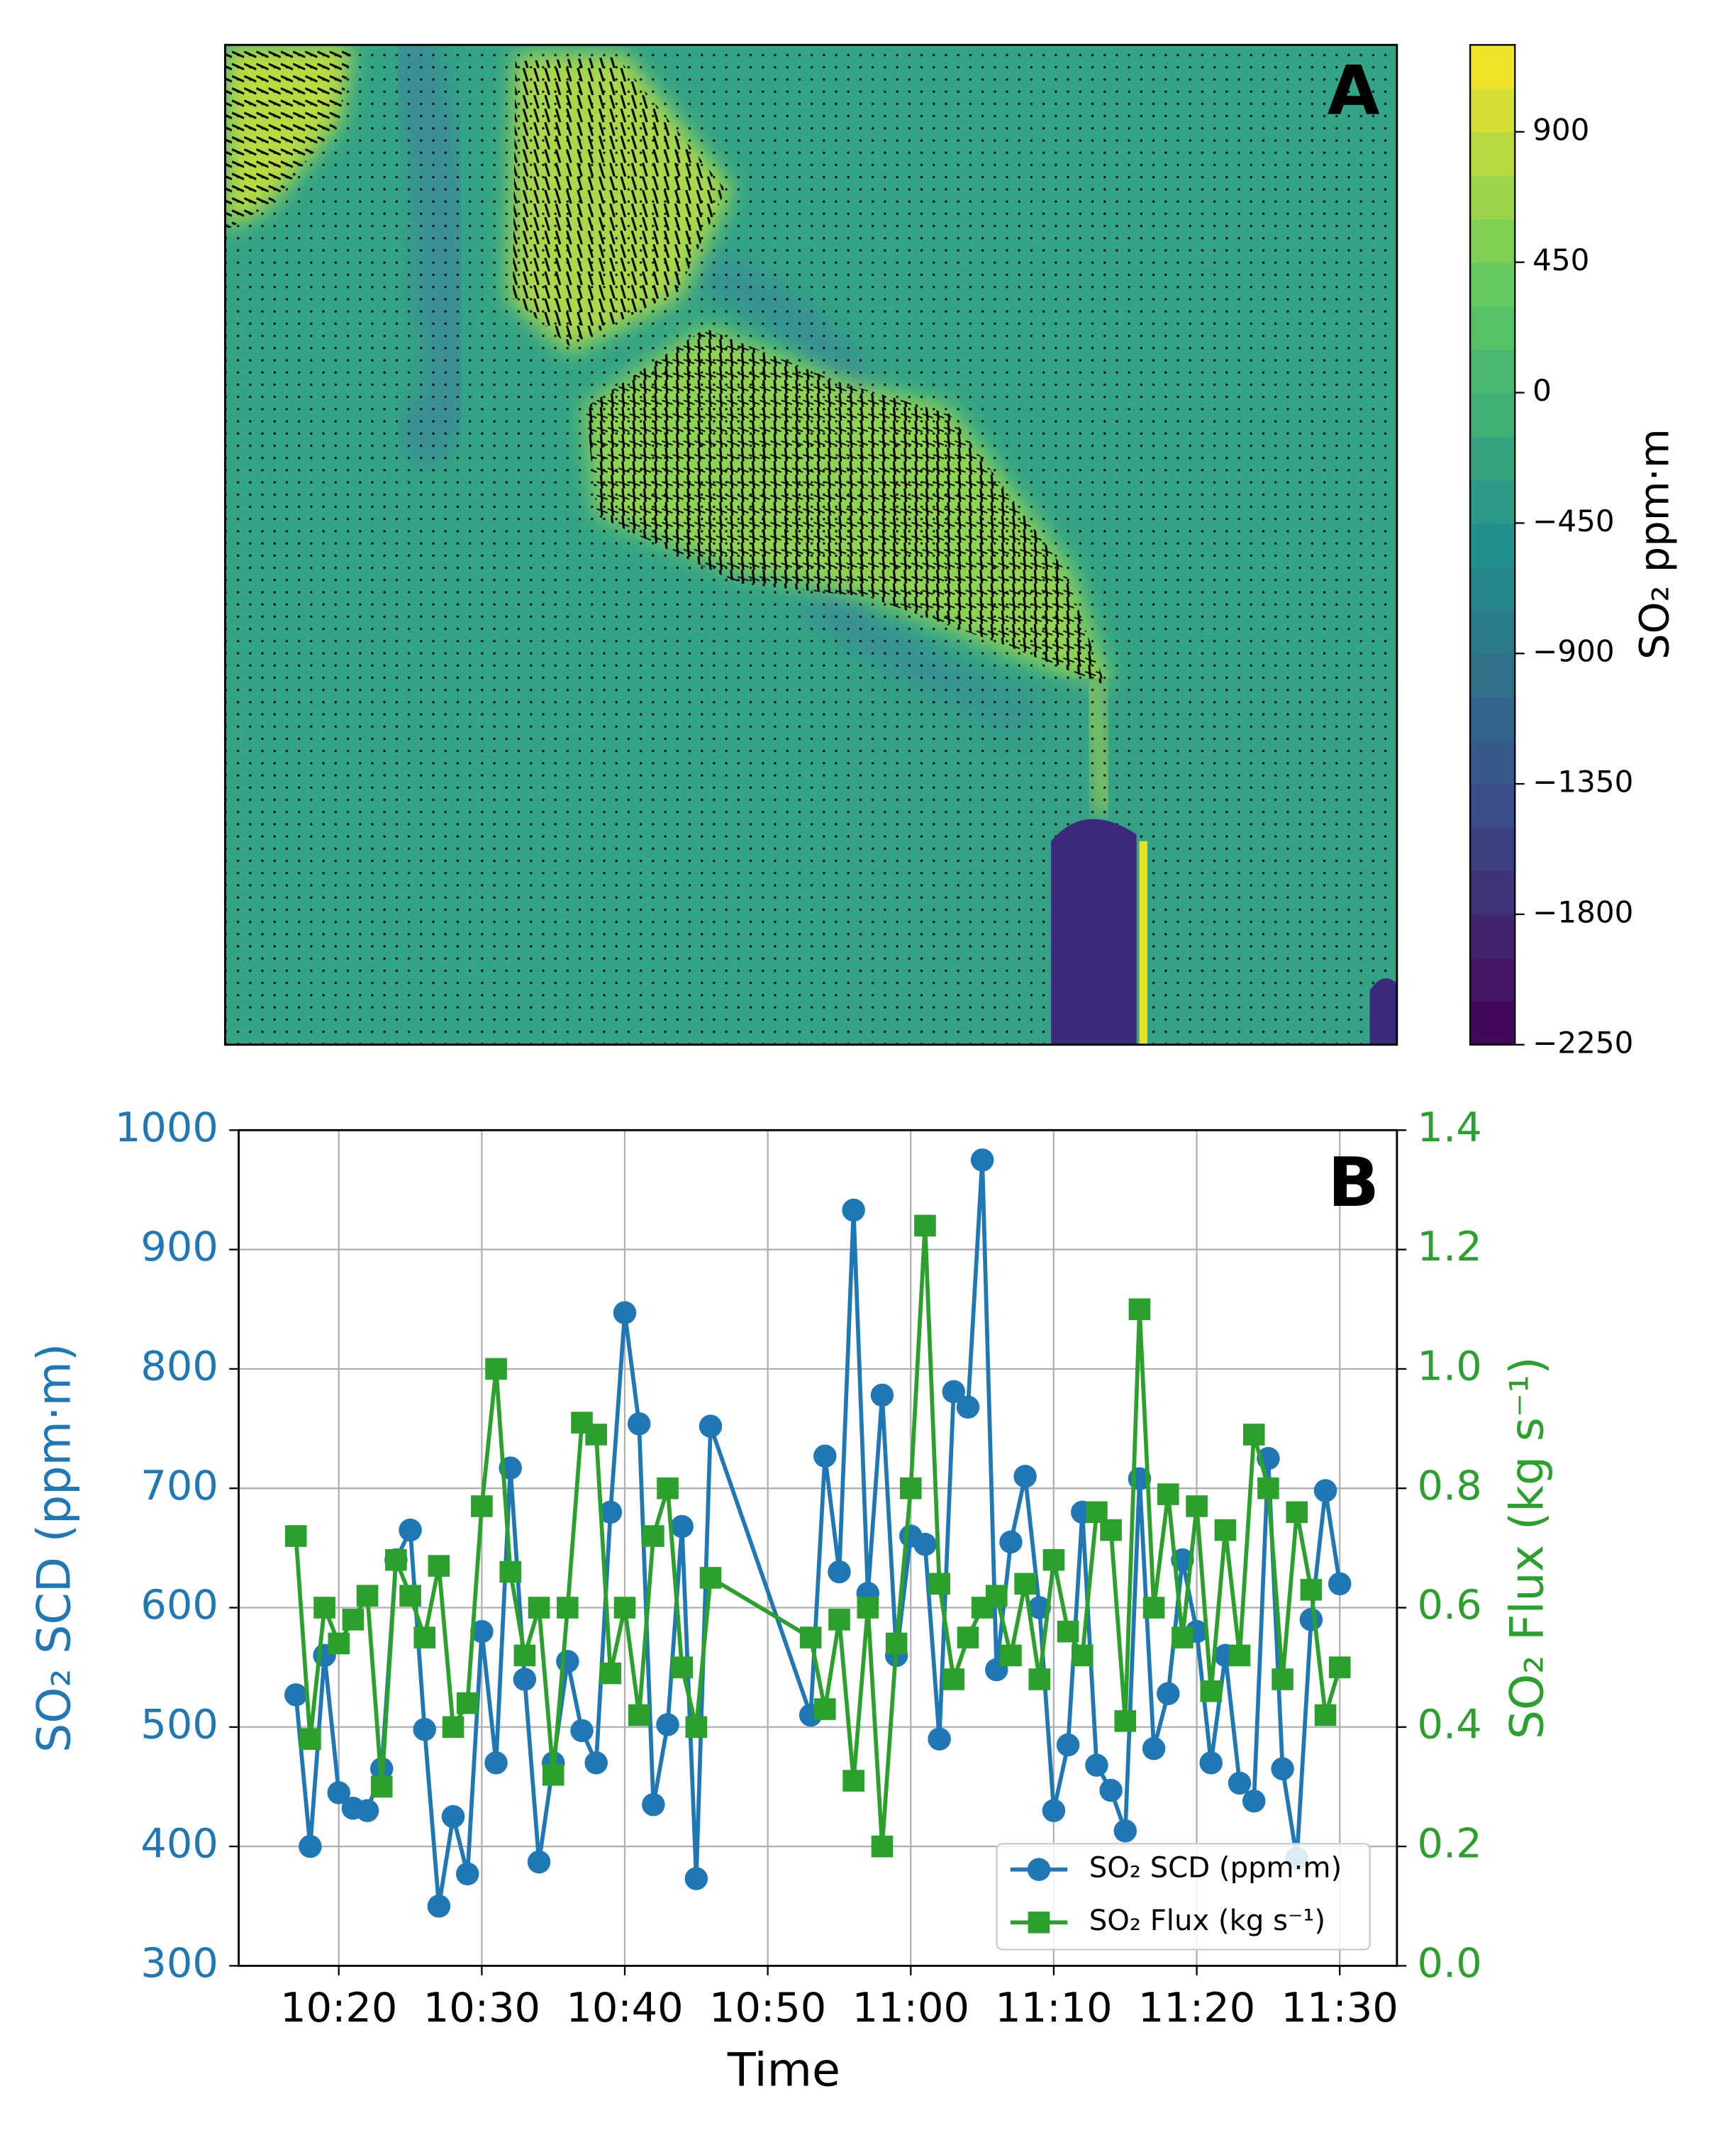 This screenshot has height=2145, width=1736. What do you see at coordinates (1183, 1897) in the screenshot?
I see `legend` at bounding box center [1183, 1897].